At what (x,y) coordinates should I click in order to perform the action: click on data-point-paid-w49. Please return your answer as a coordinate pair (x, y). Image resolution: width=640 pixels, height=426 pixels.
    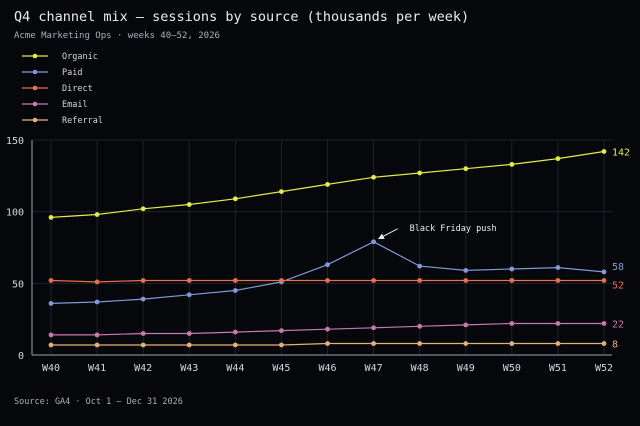
    Looking at the image, I should click on (466, 270).